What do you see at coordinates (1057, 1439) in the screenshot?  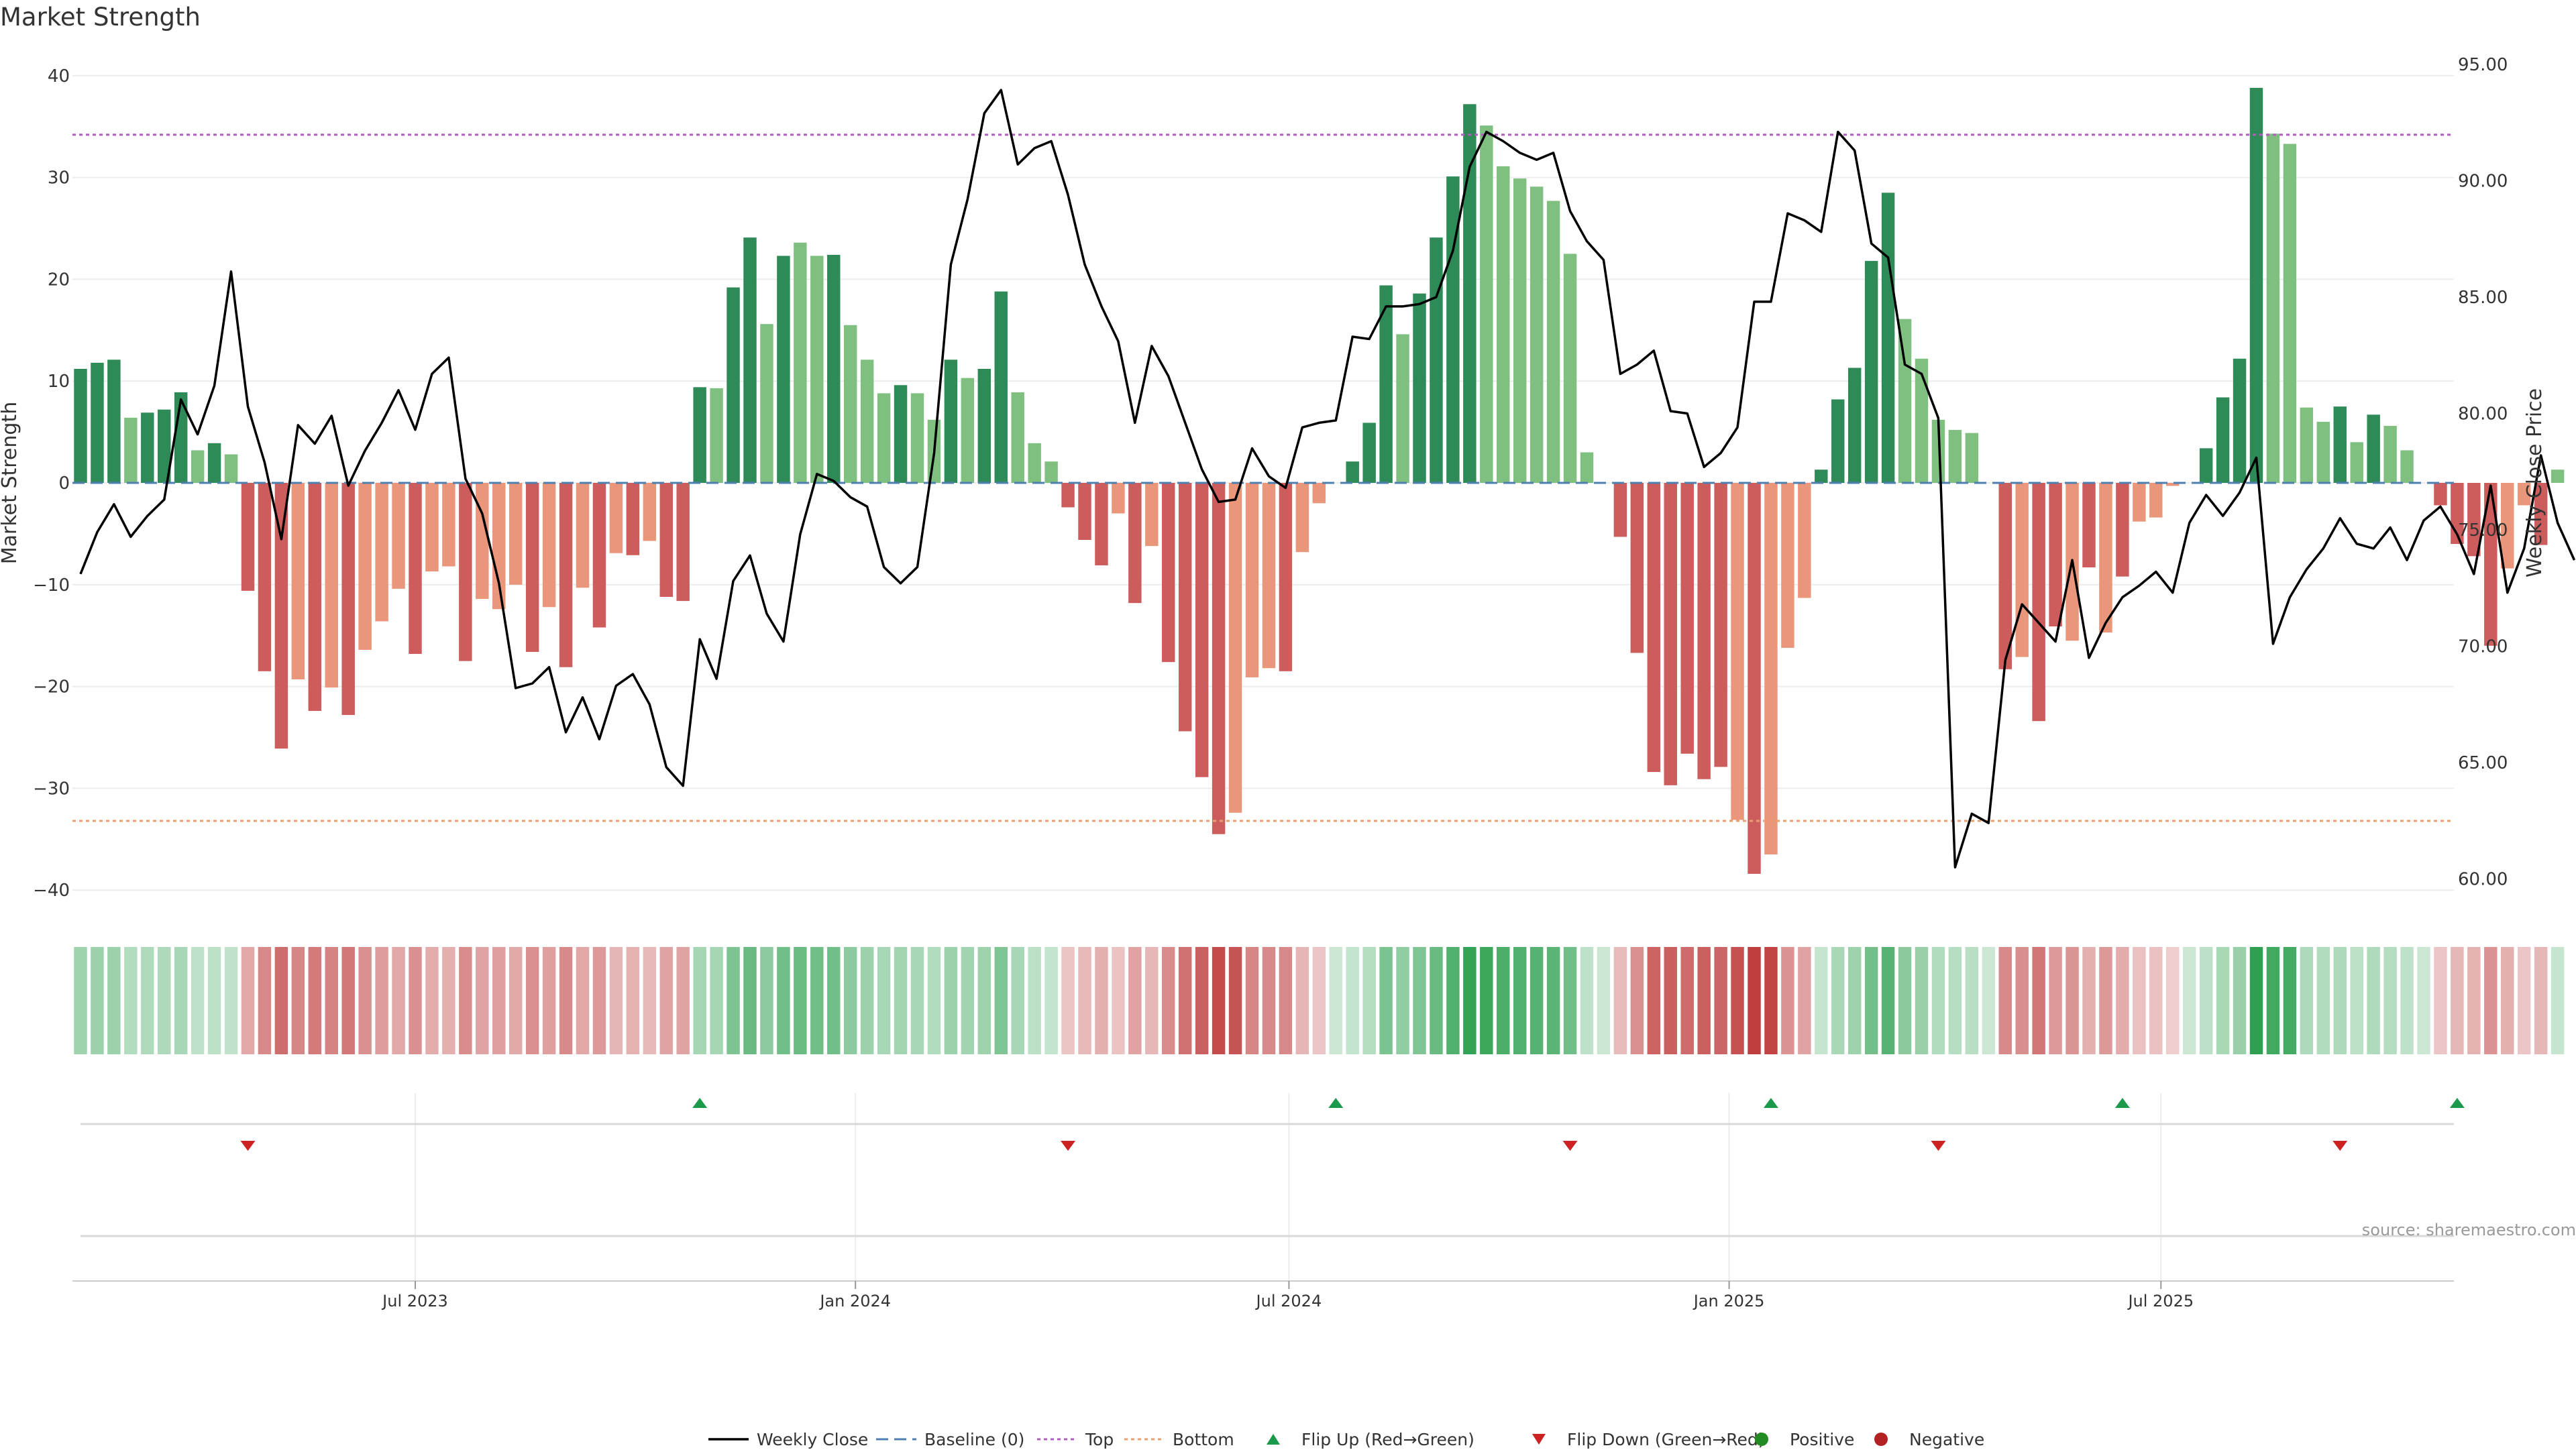 I see `top-swatch` at bounding box center [1057, 1439].